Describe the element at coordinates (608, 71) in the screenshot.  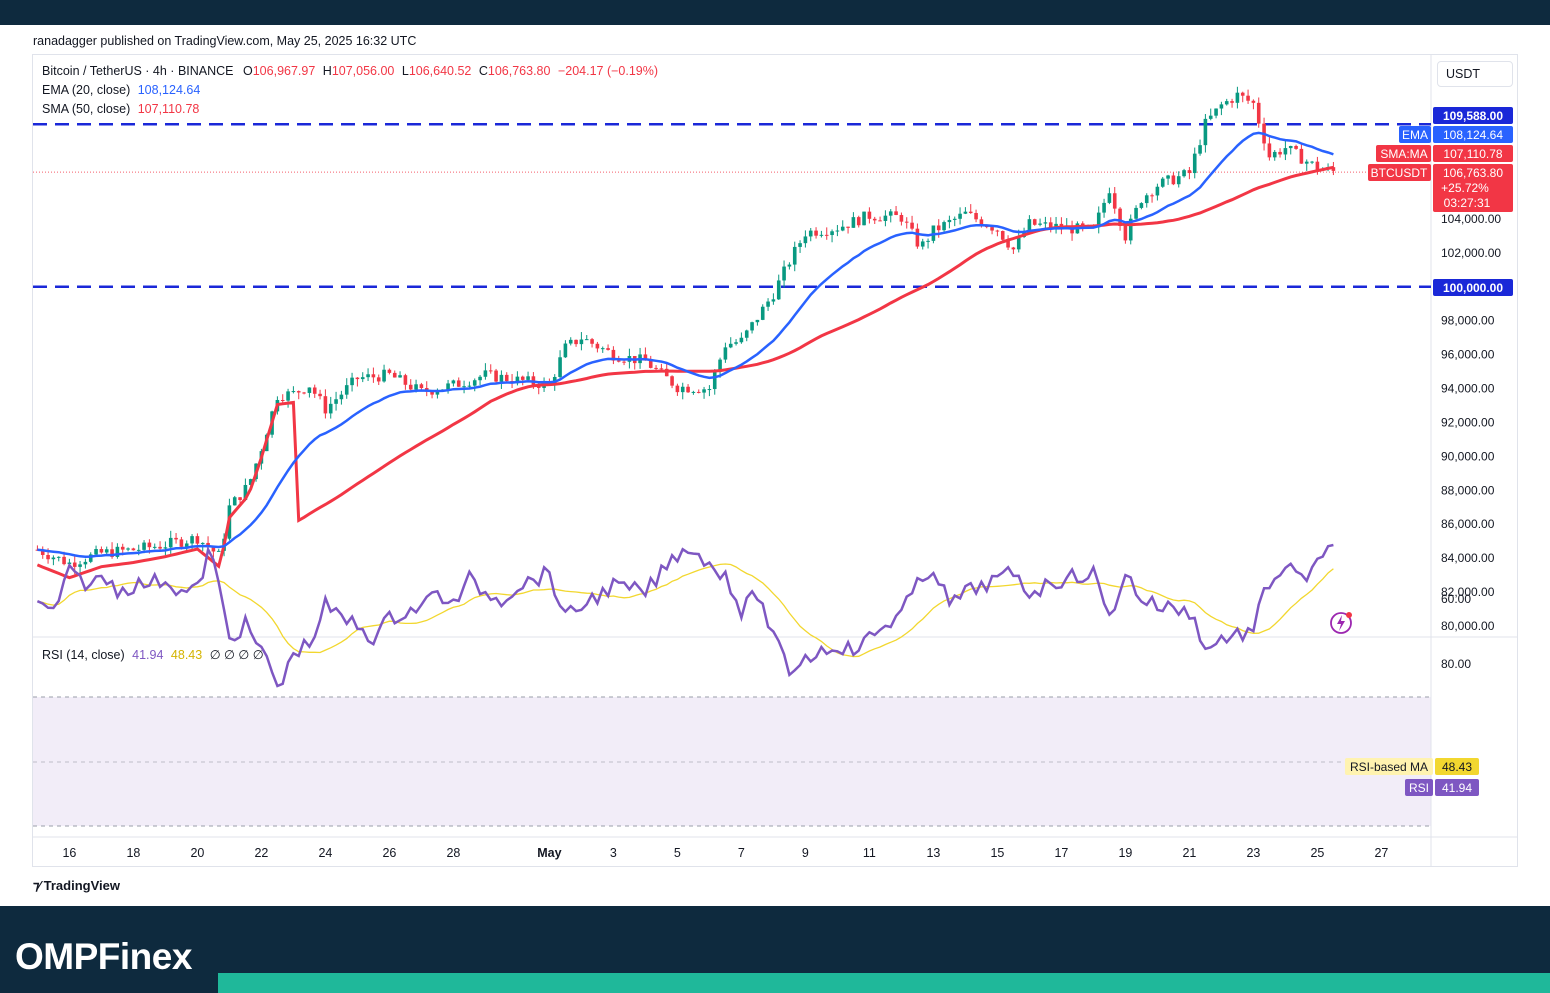
I see `change-value: −204.17 (−0.19%)` at that location.